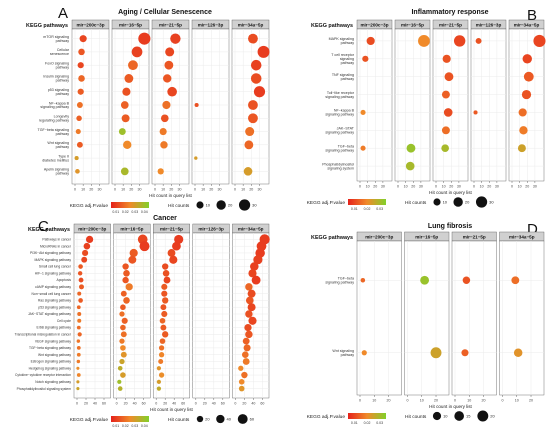  Describe the element at coordinates (49, 314) in the screenshot. I see `pathway-label-line: JAK−STAT signaling pathway` at that location.